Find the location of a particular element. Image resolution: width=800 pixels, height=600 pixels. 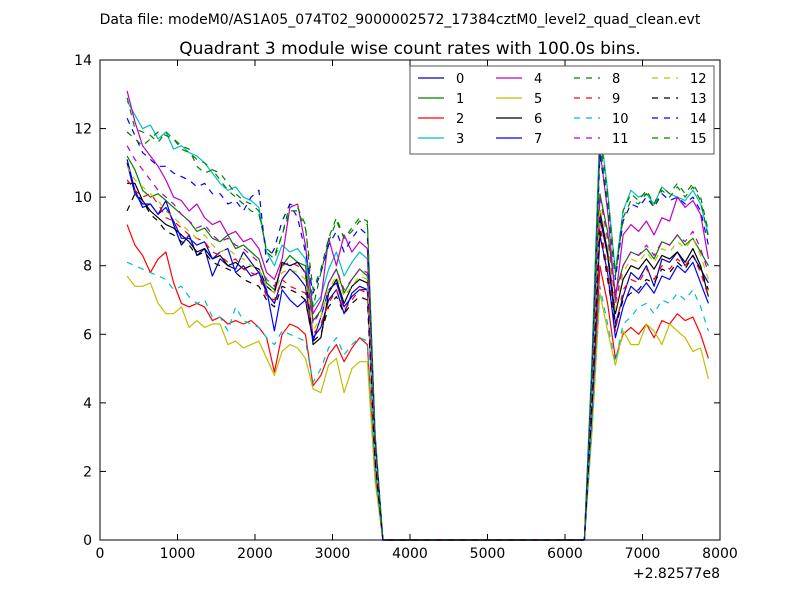

y-tick-label: 4 is located at coordinates (87, 404).